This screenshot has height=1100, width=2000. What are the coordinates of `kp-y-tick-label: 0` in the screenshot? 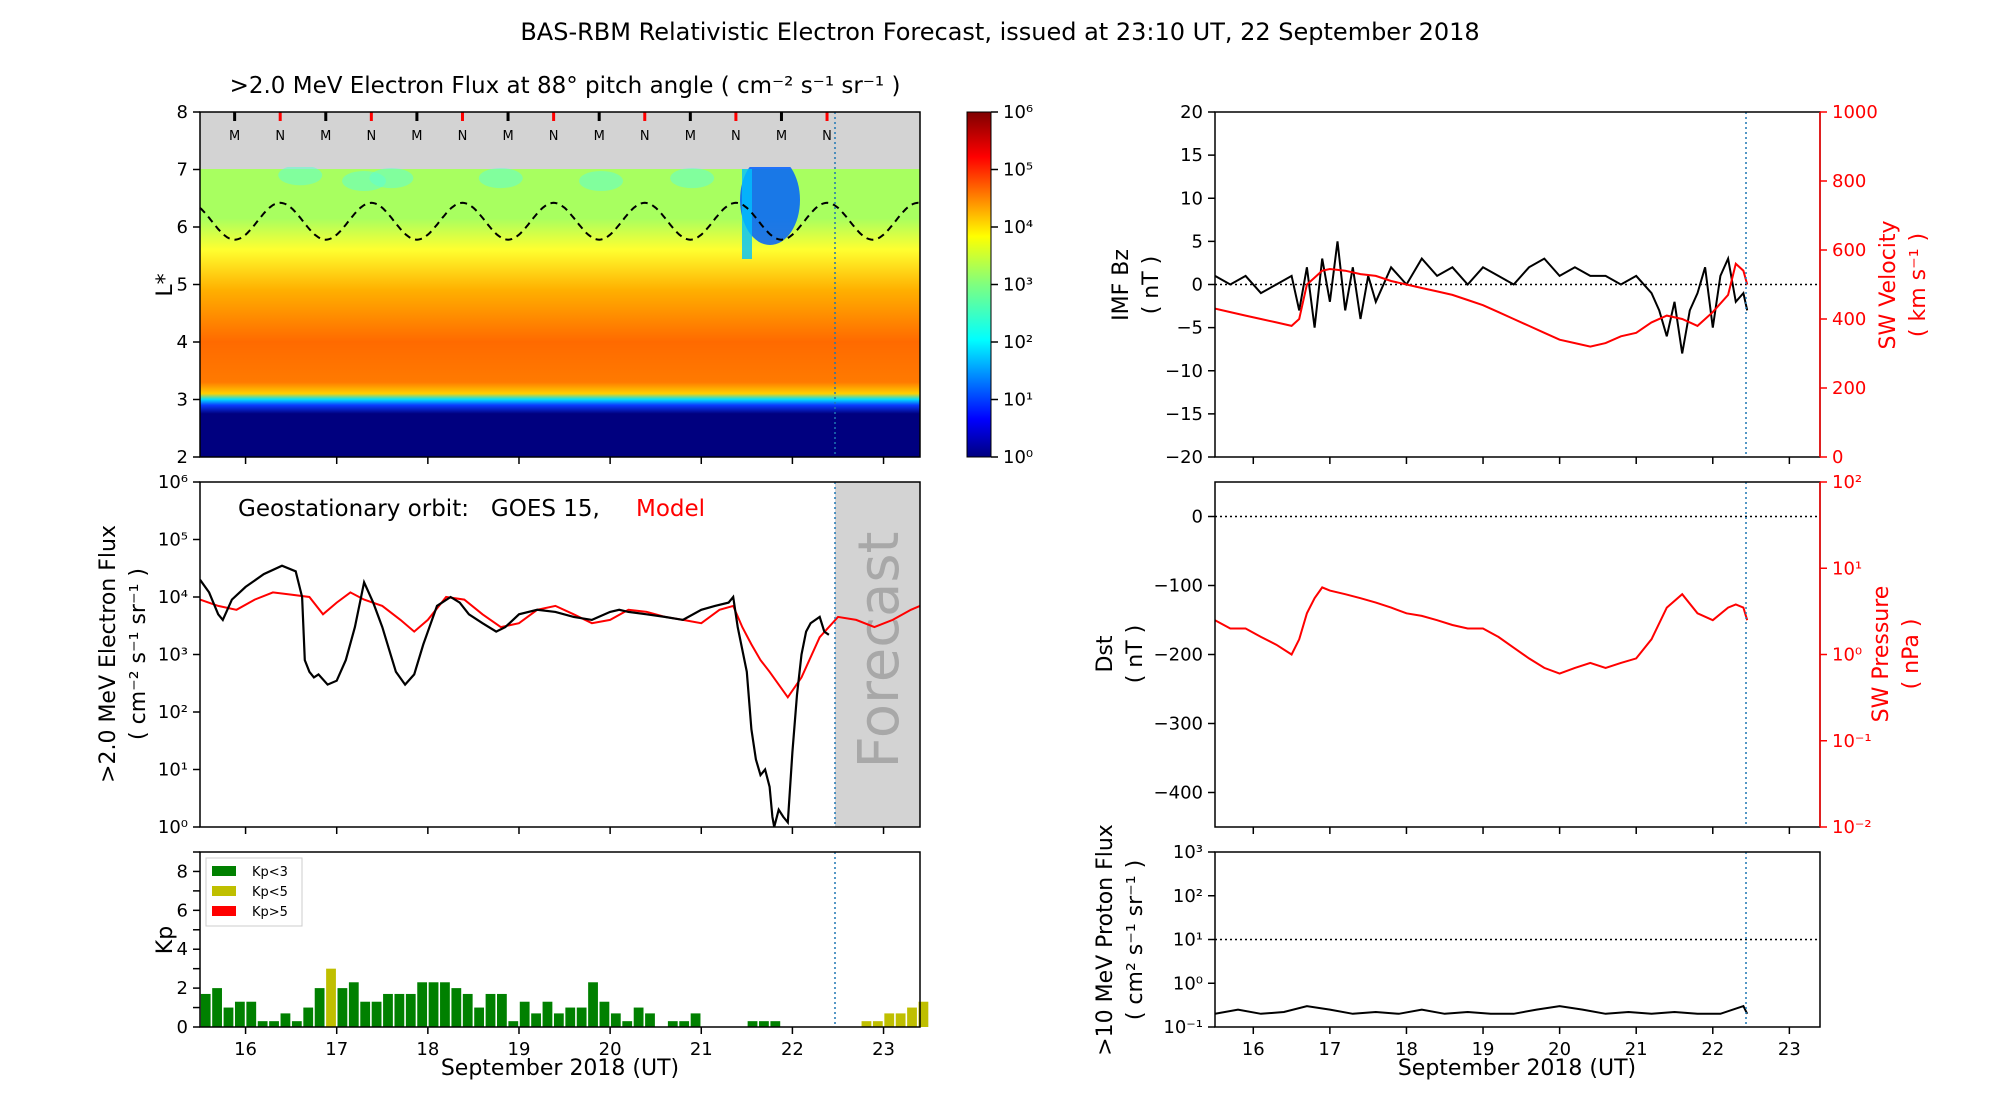 It's located at (182, 1027).